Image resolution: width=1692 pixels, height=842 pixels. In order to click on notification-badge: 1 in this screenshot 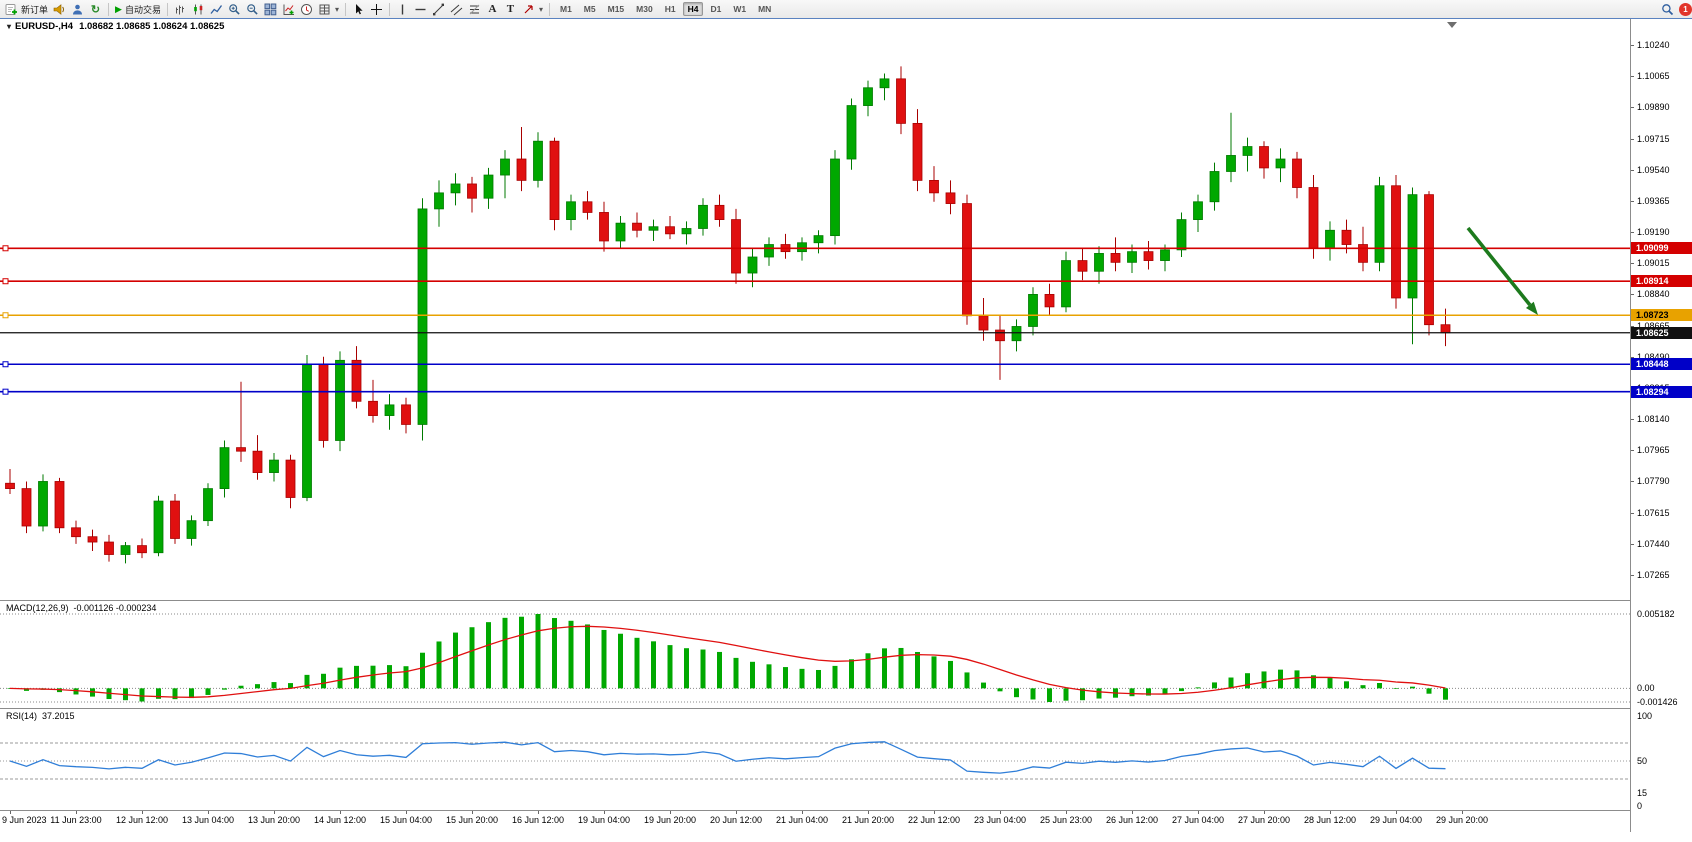, I will do `click(1685, 9)`.